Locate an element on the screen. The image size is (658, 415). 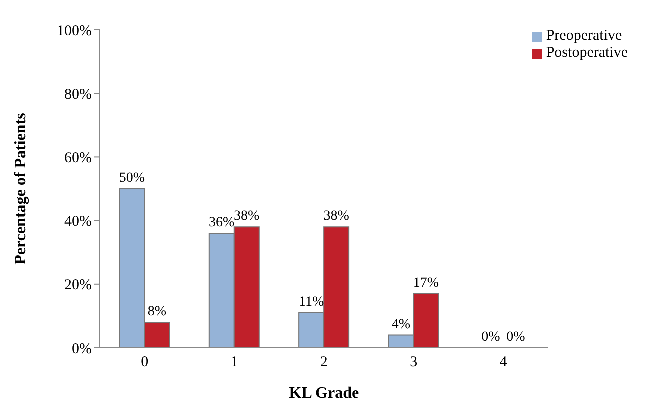
y-tick-label: 60% is located at coordinates (78, 158).